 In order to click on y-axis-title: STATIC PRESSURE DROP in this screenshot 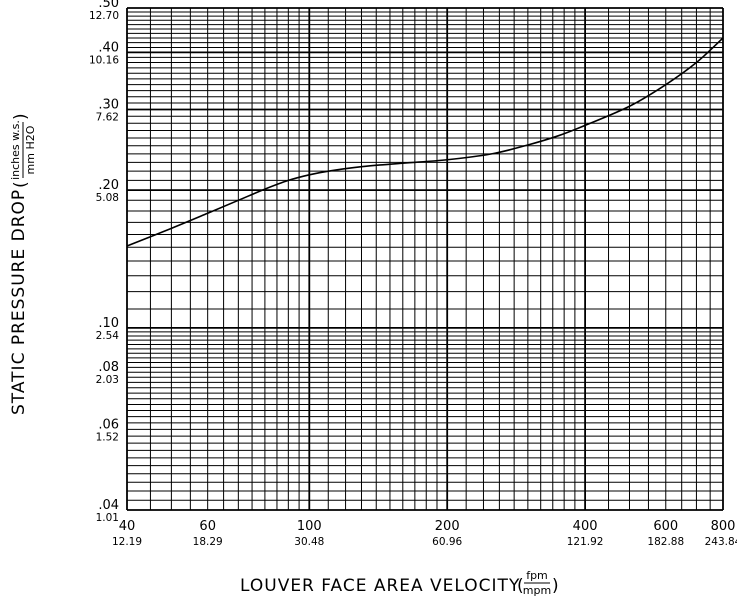, I will do `click(19, 302)`.